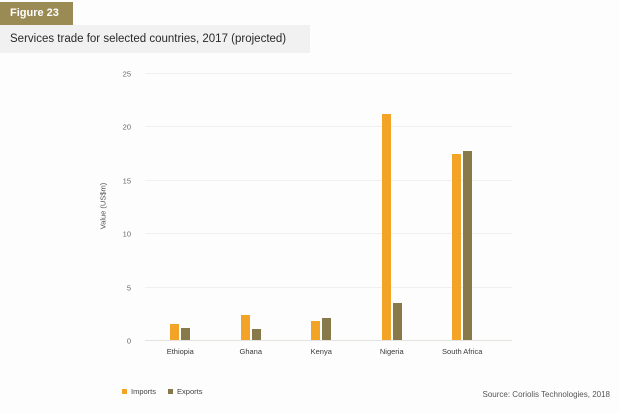  I want to click on x-category-label: Nigeria, so click(391, 351).